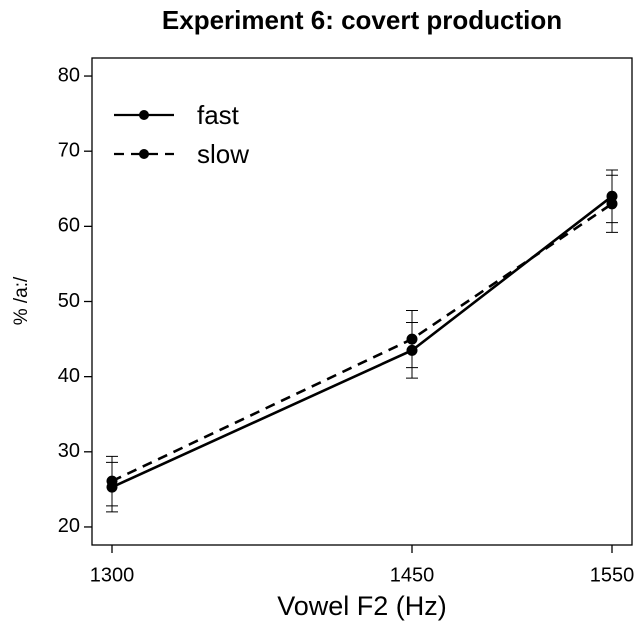 This screenshot has width=639, height=626. What do you see at coordinates (612, 575) in the screenshot?
I see `x-tick-label: 1550` at bounding box center [612, 575].